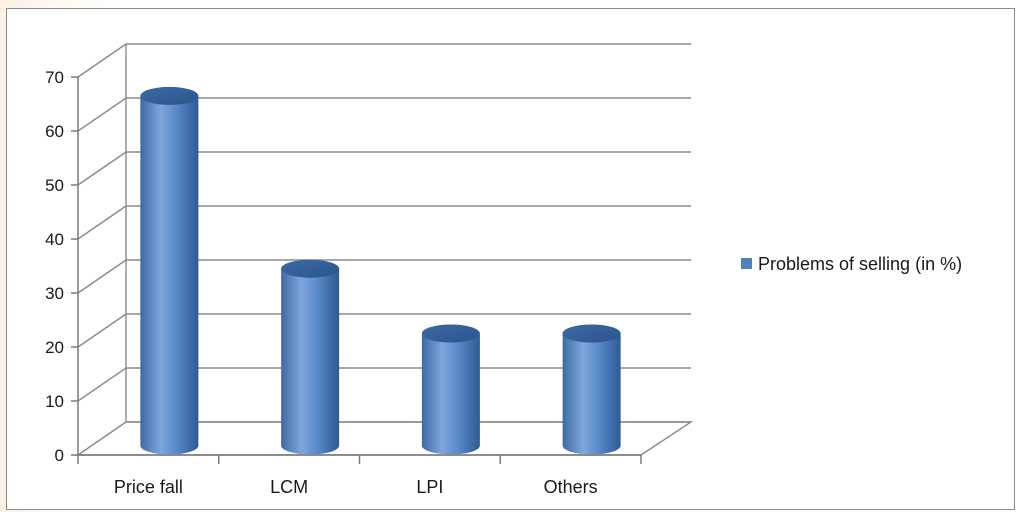  I want to click on x-tick-label: LPI, so click(429, 487).